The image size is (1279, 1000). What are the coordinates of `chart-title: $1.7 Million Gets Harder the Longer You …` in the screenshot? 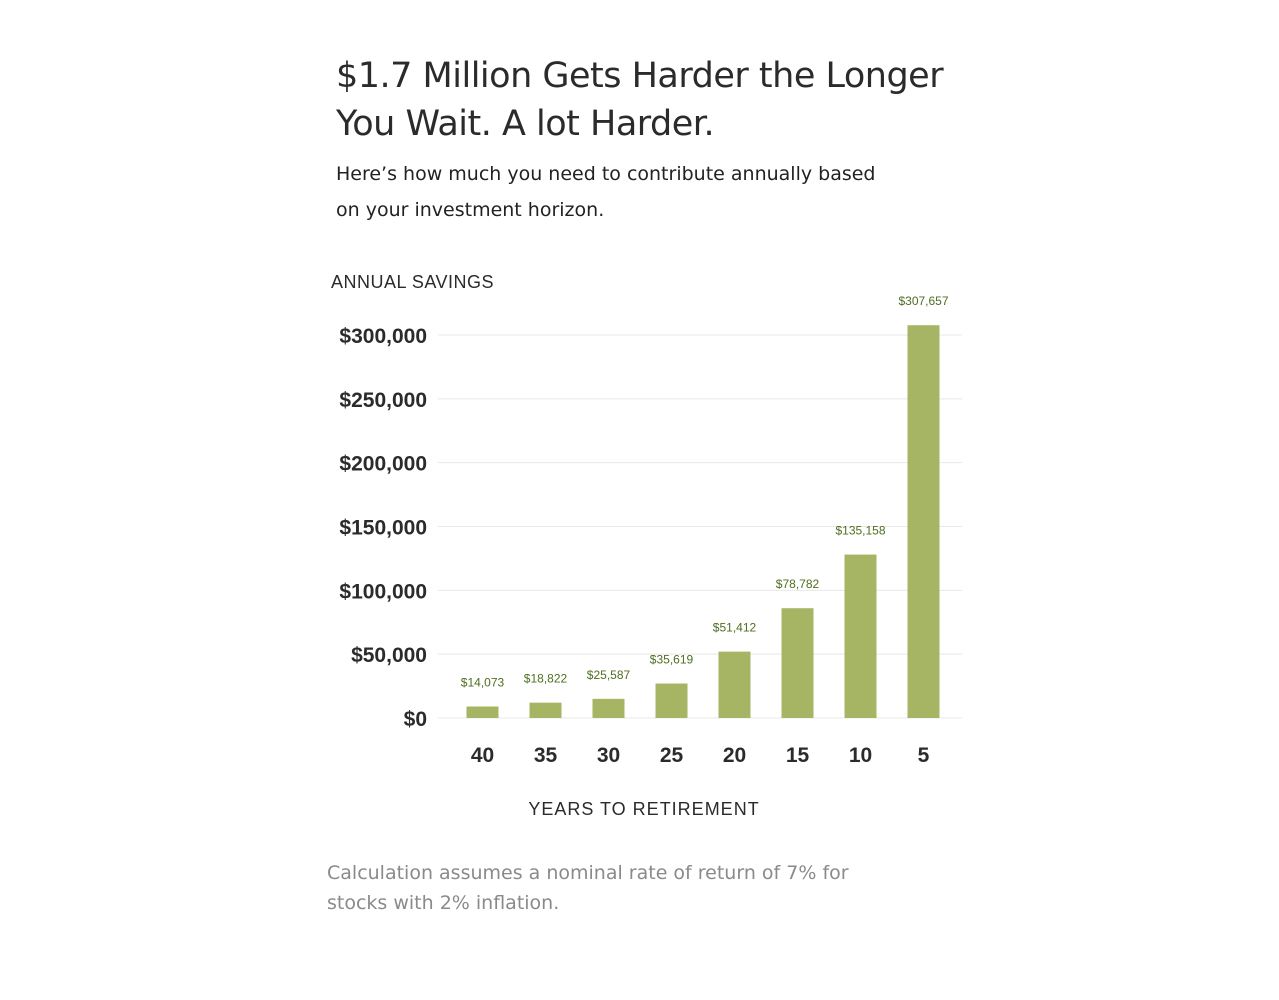 It's located at (640, 100).